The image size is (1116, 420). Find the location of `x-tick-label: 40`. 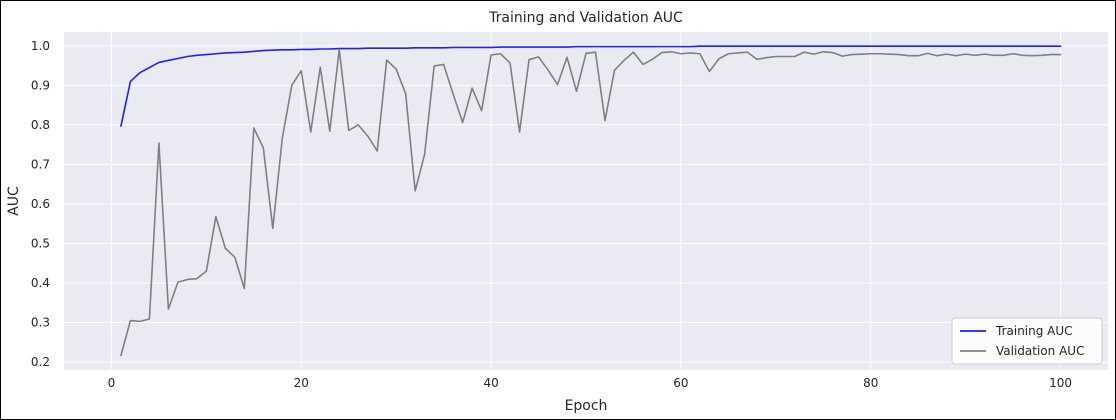

x-tick-label: 40 is located at coordinates (490, 383).